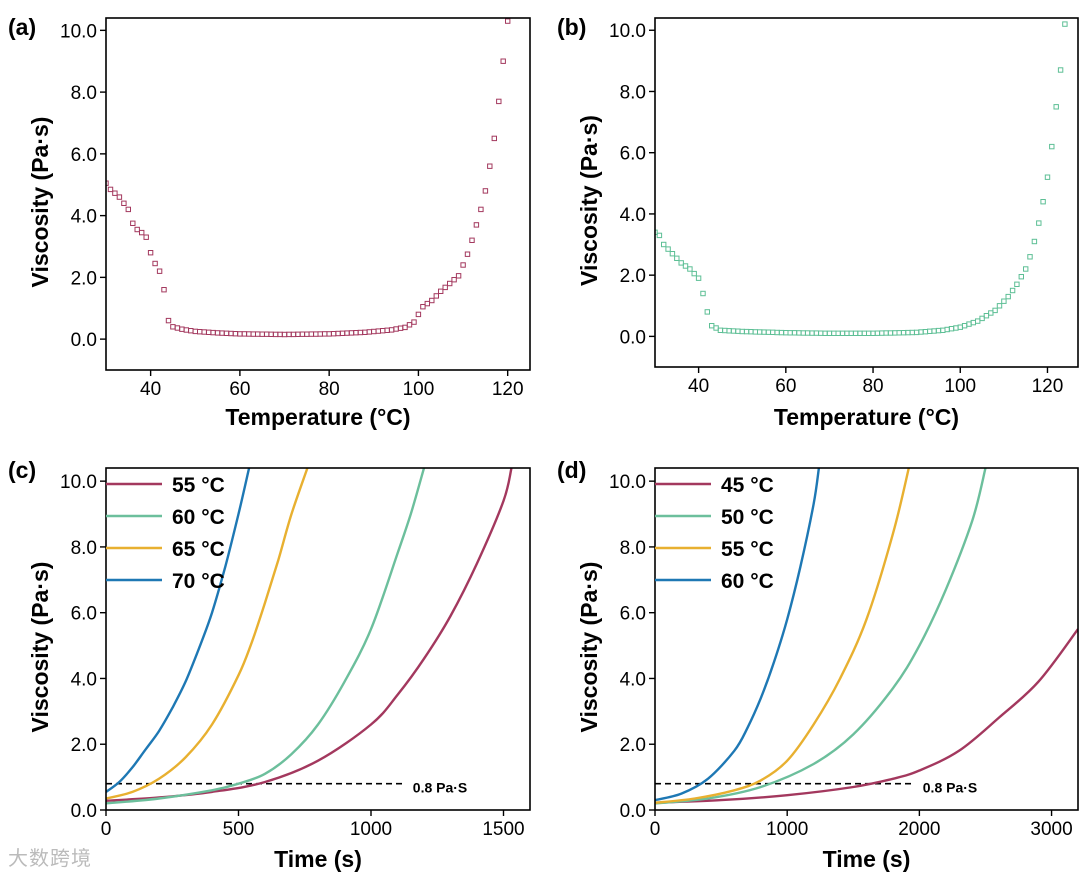 Image resolution: width=1080 pixels, height=877 pixels. Describe the element at coordinates (503, 829) in the screenshot. I see `x-tick-label: 1500` at that location.